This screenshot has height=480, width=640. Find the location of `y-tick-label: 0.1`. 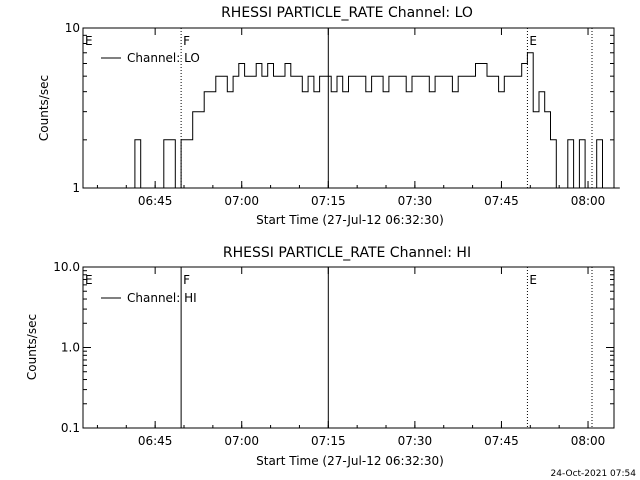

y-tick-label: 0.1 is located at coordinates (70, 428).